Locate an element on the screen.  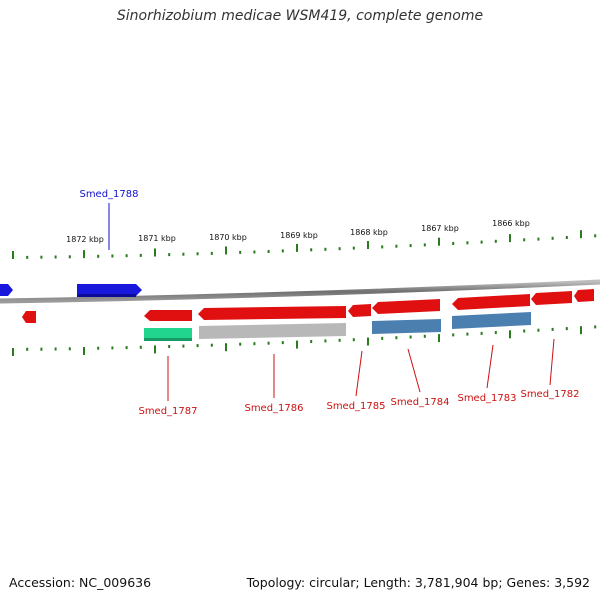
scale-label: 1867 kbp is located at coordinates (440, 228).